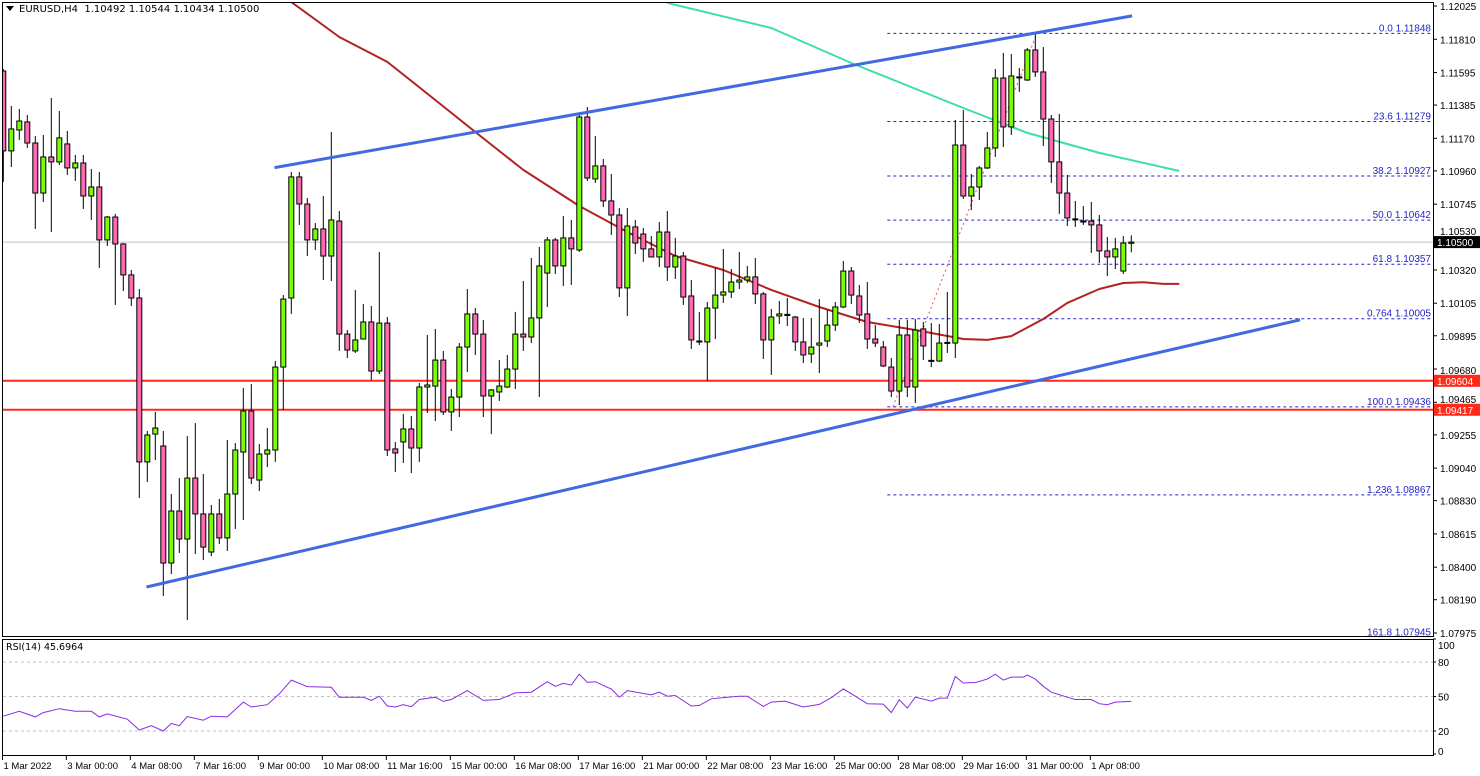 This screenshot has width=1480, height=776. I want to click on time-axis-label: 25 Mar 00:00, so click(863, 766).